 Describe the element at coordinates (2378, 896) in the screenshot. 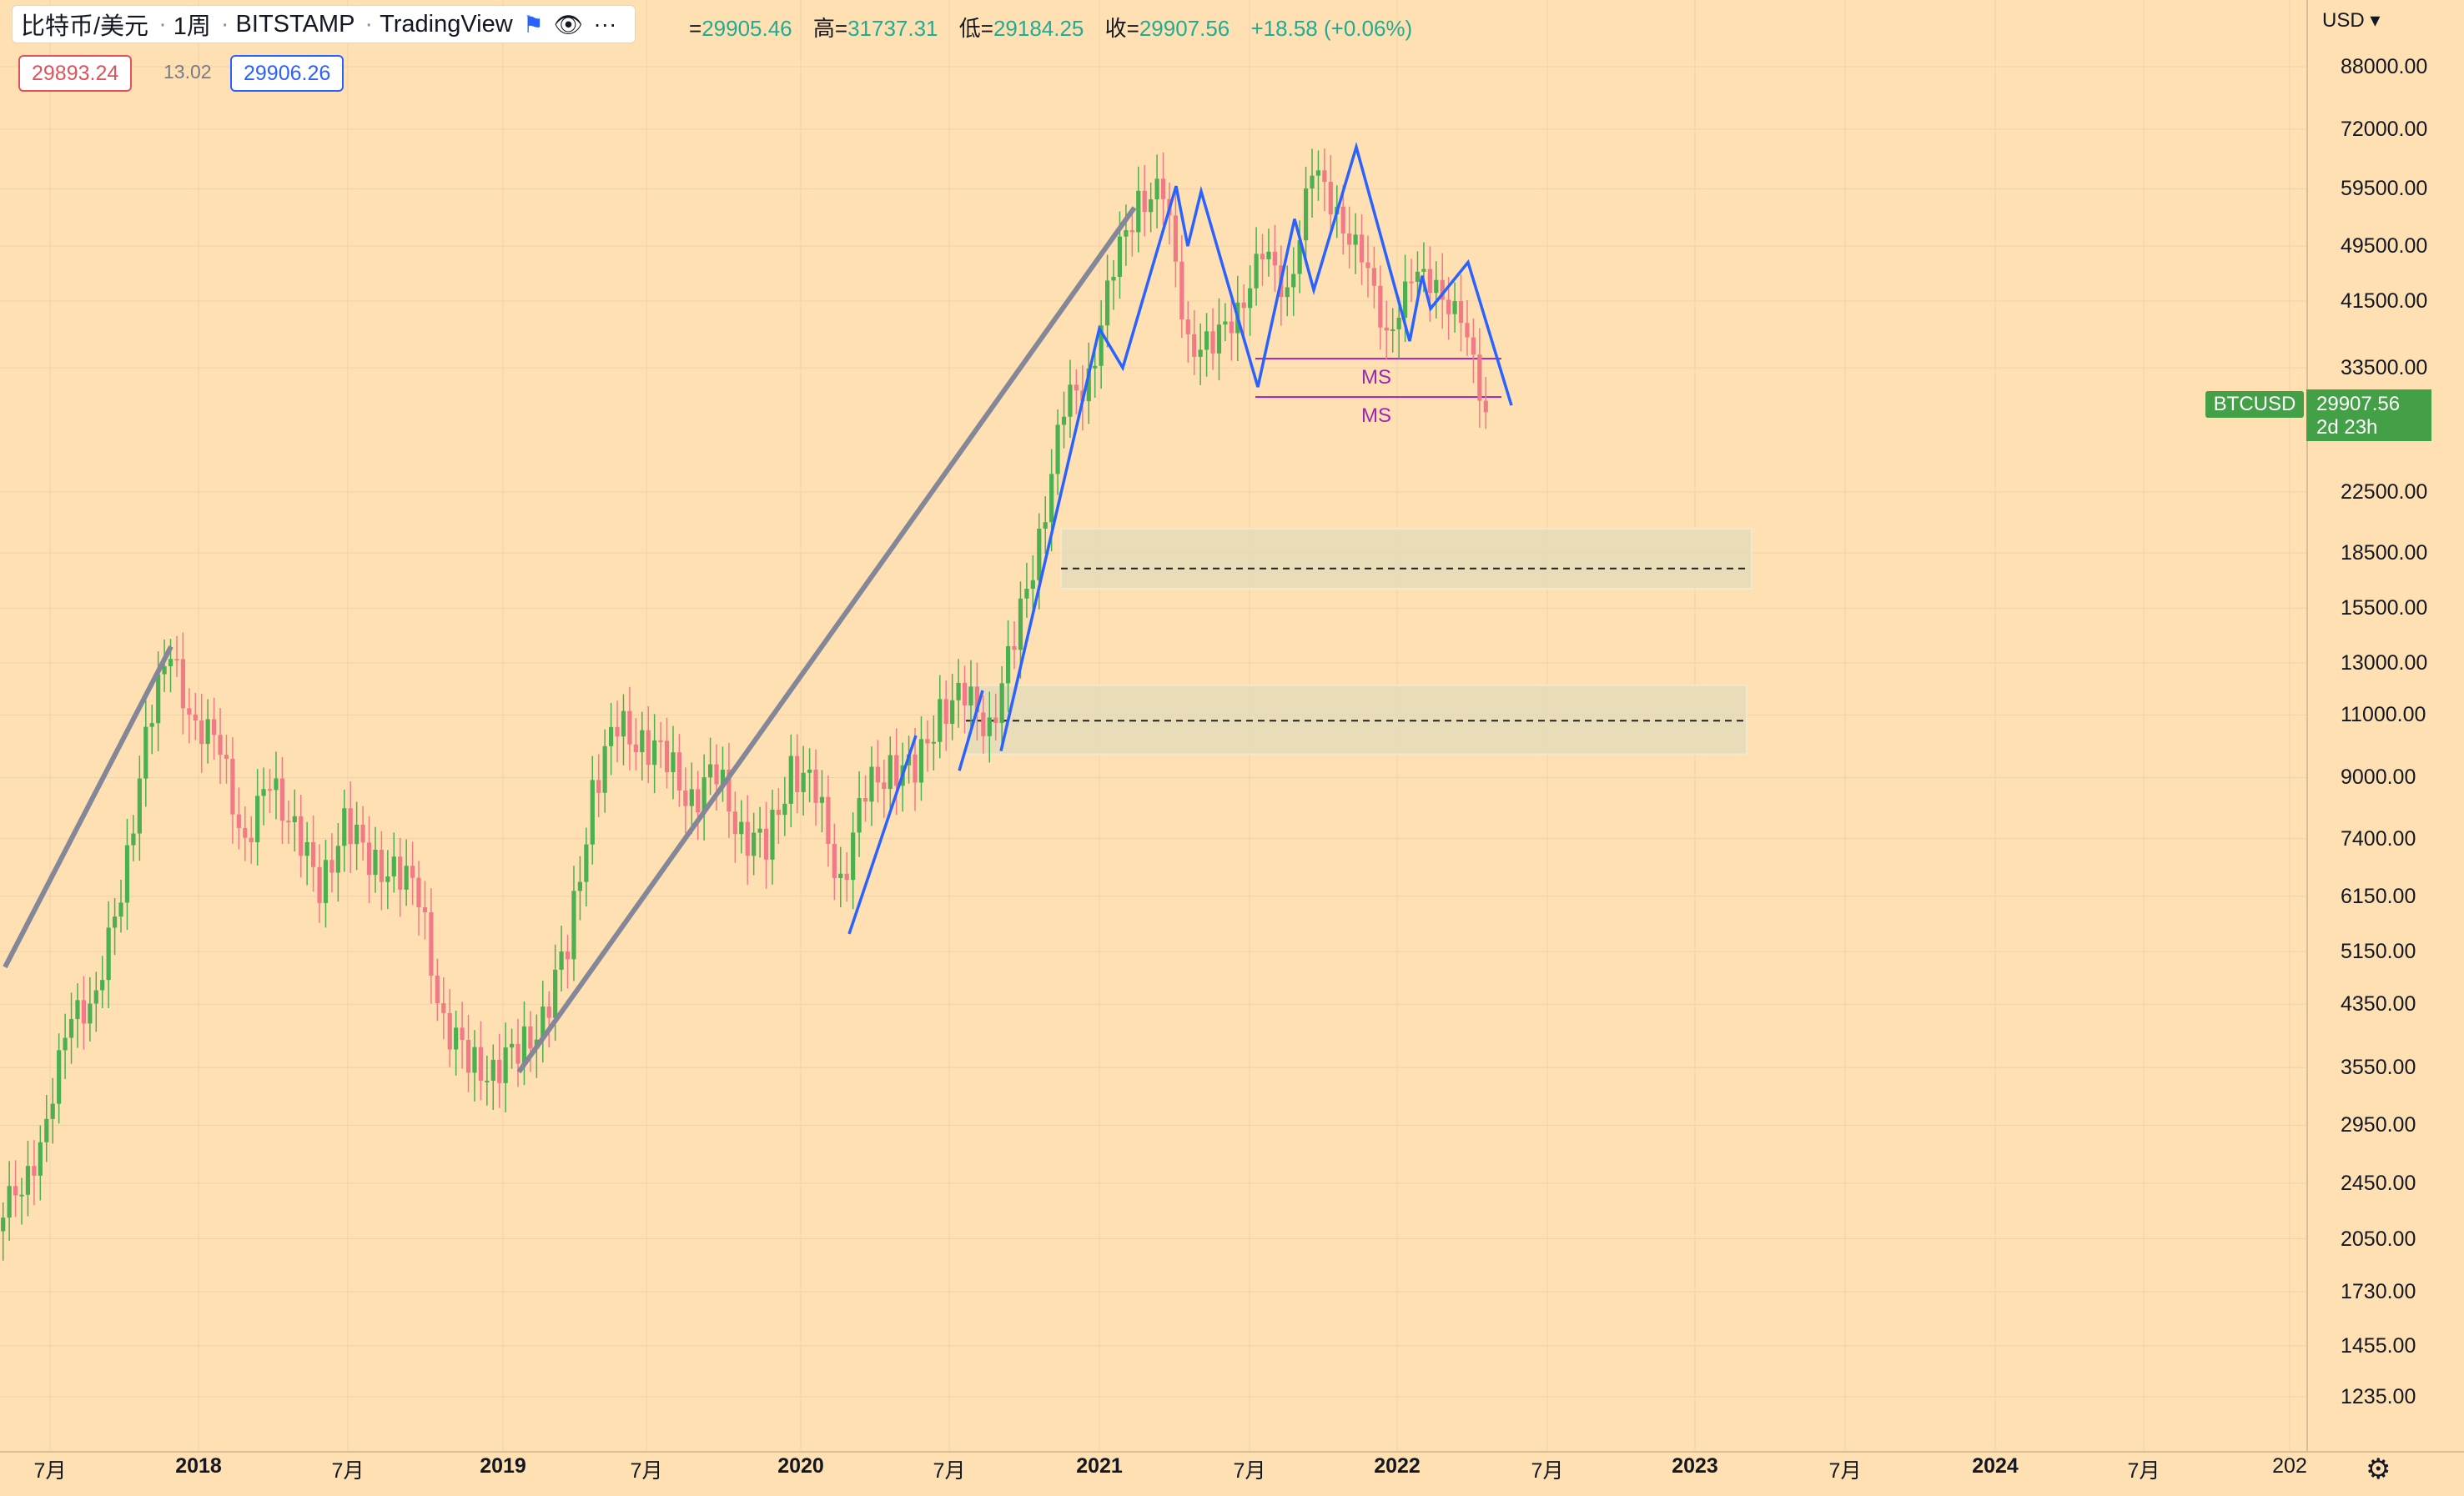

I see `price-axis-label: 6150.00` at that location.